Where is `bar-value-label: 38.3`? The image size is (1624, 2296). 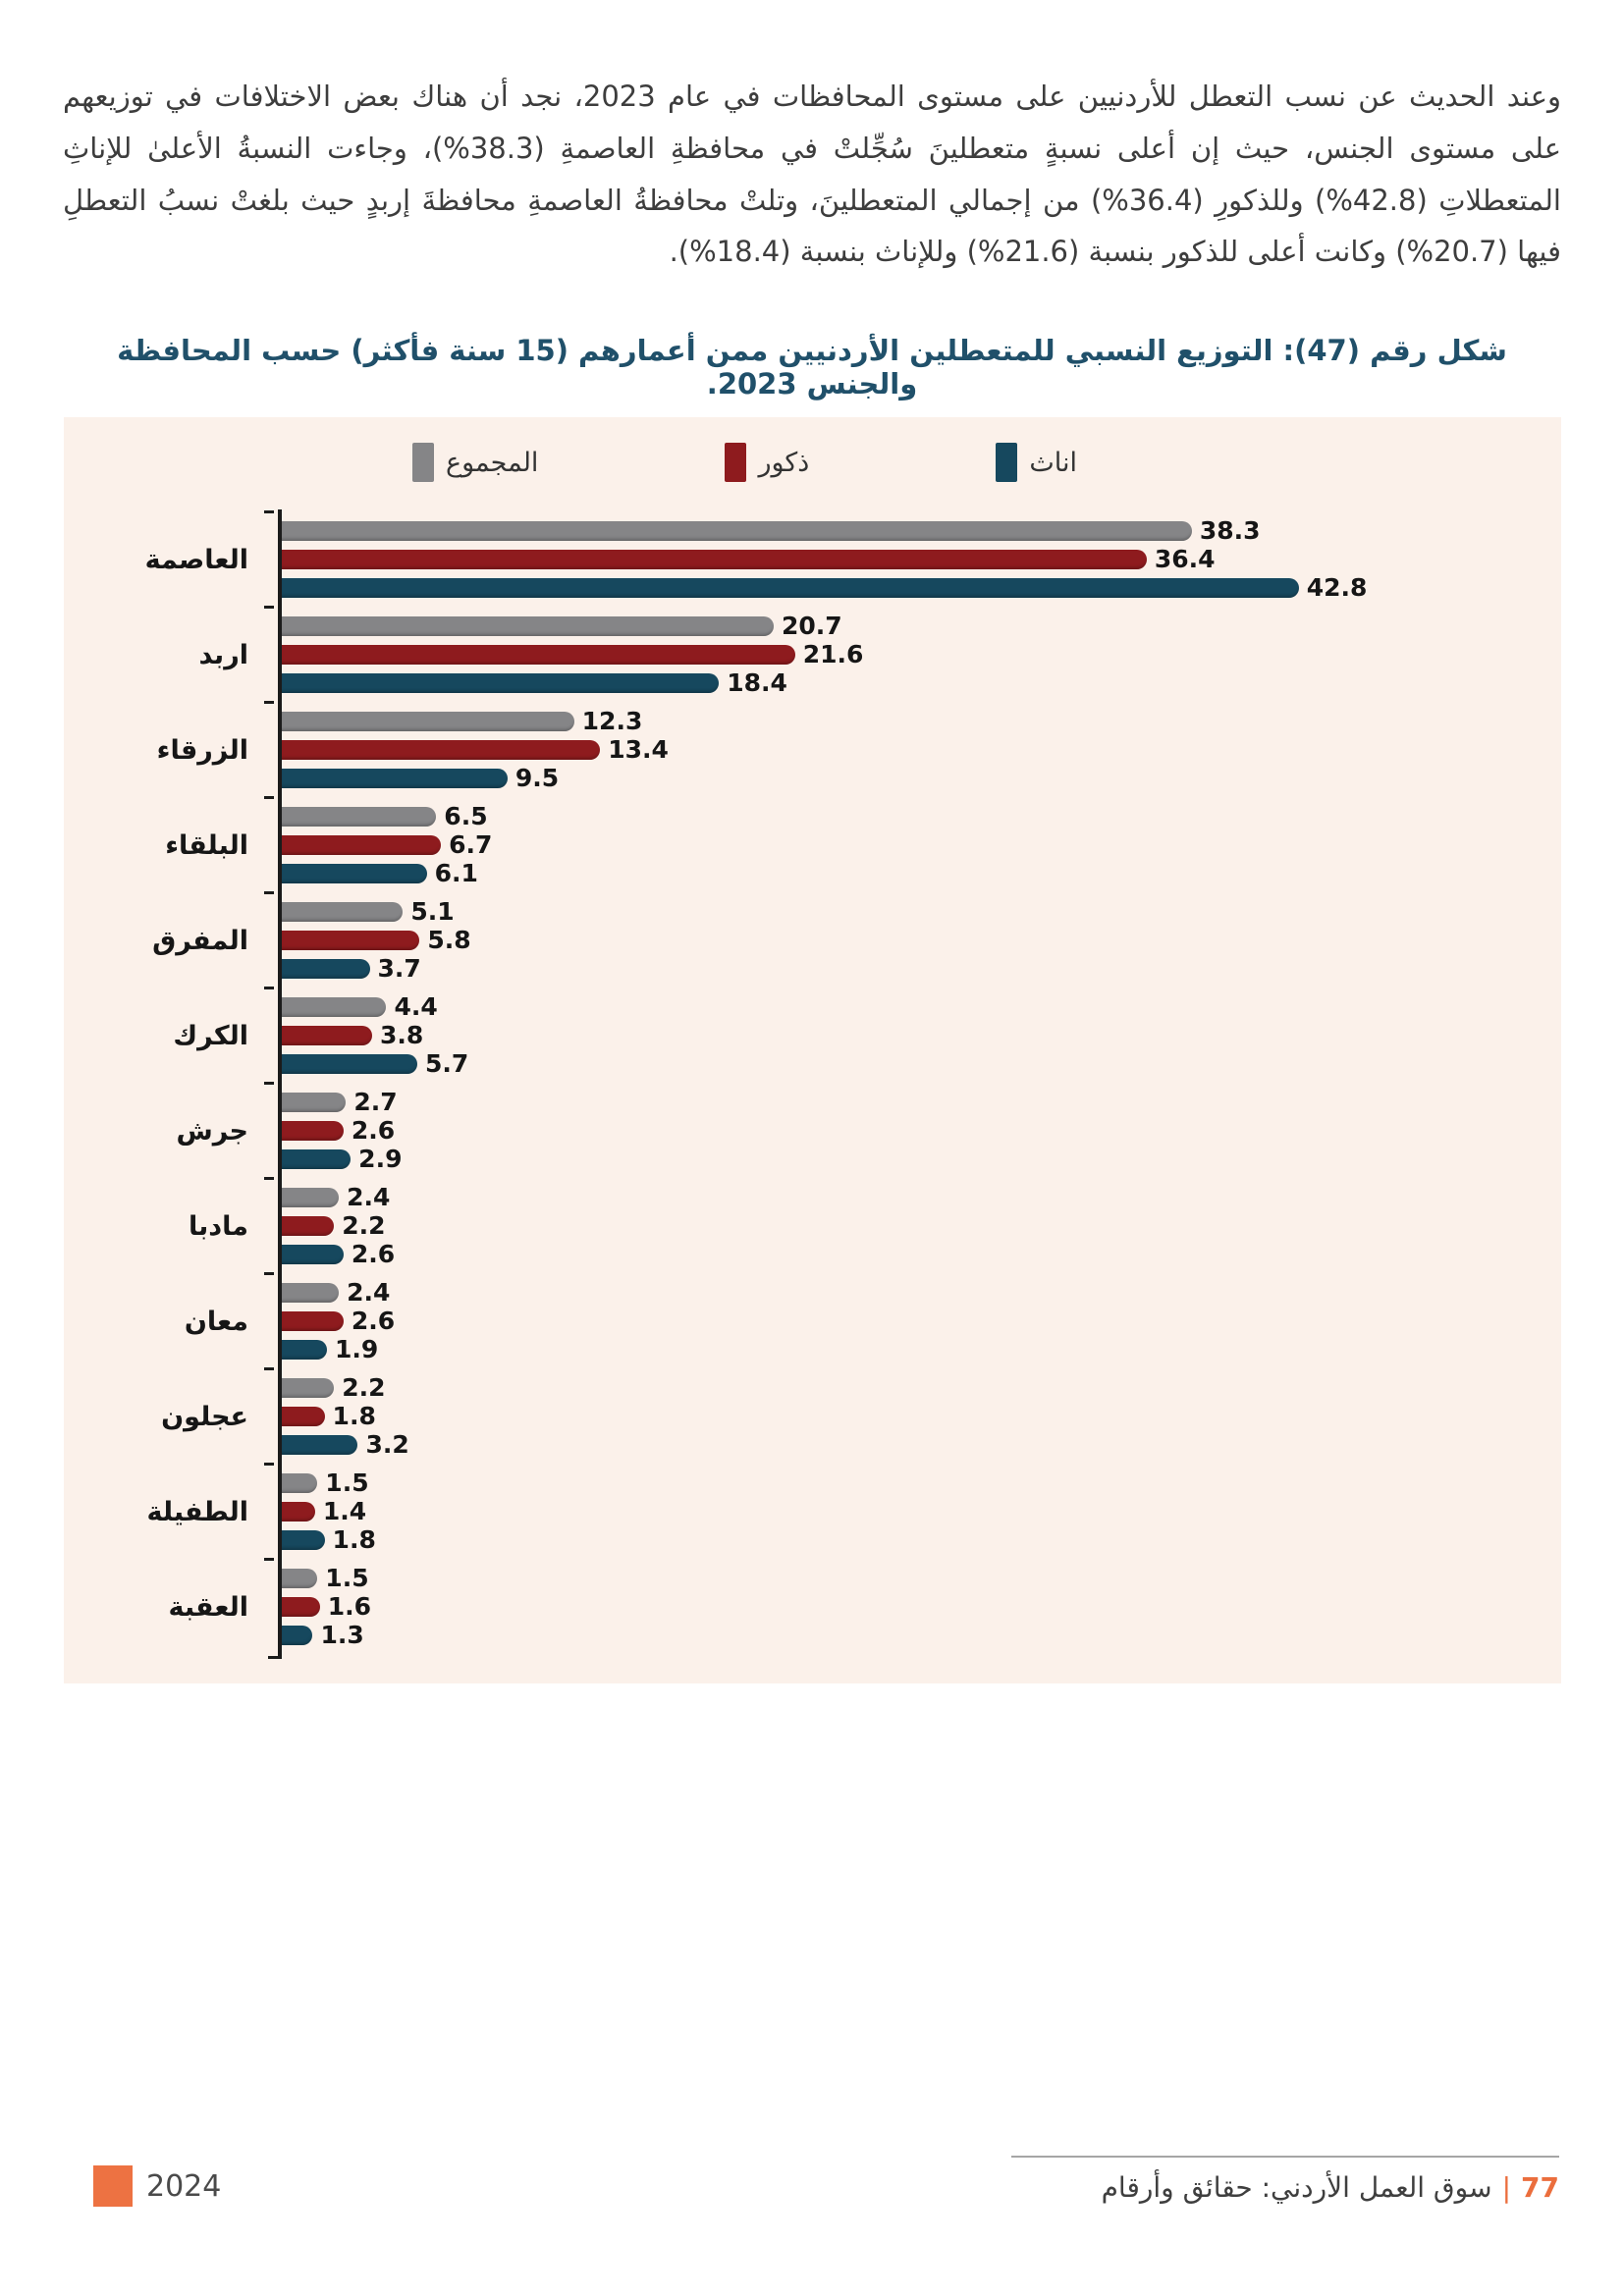
bar-value-label: 38.3 is located at coordinates (1230, 530).